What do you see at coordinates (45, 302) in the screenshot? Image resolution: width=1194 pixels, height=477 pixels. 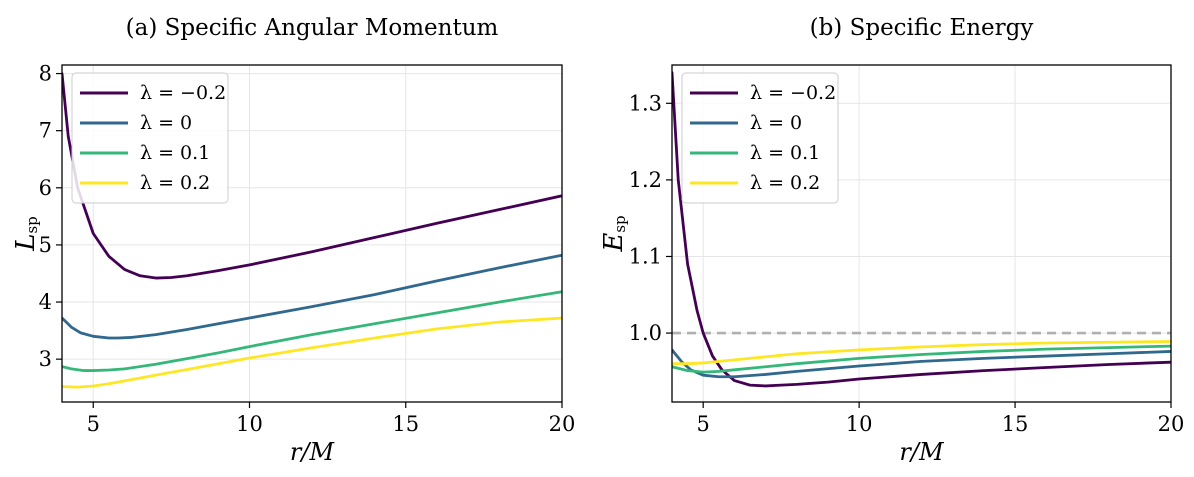 I see `y-tick-label: 4` at bounding box center [45, 302].